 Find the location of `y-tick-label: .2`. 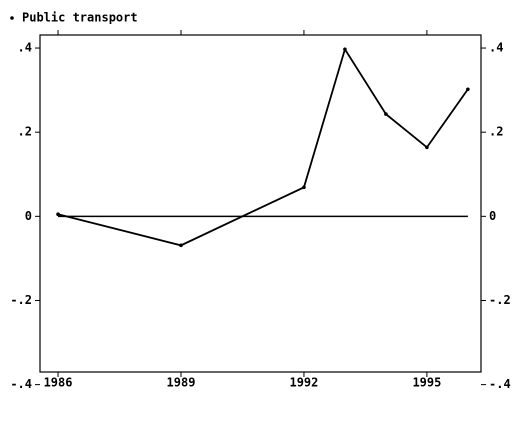

y-tick-label: .2 is located at coordinates (25, 132).